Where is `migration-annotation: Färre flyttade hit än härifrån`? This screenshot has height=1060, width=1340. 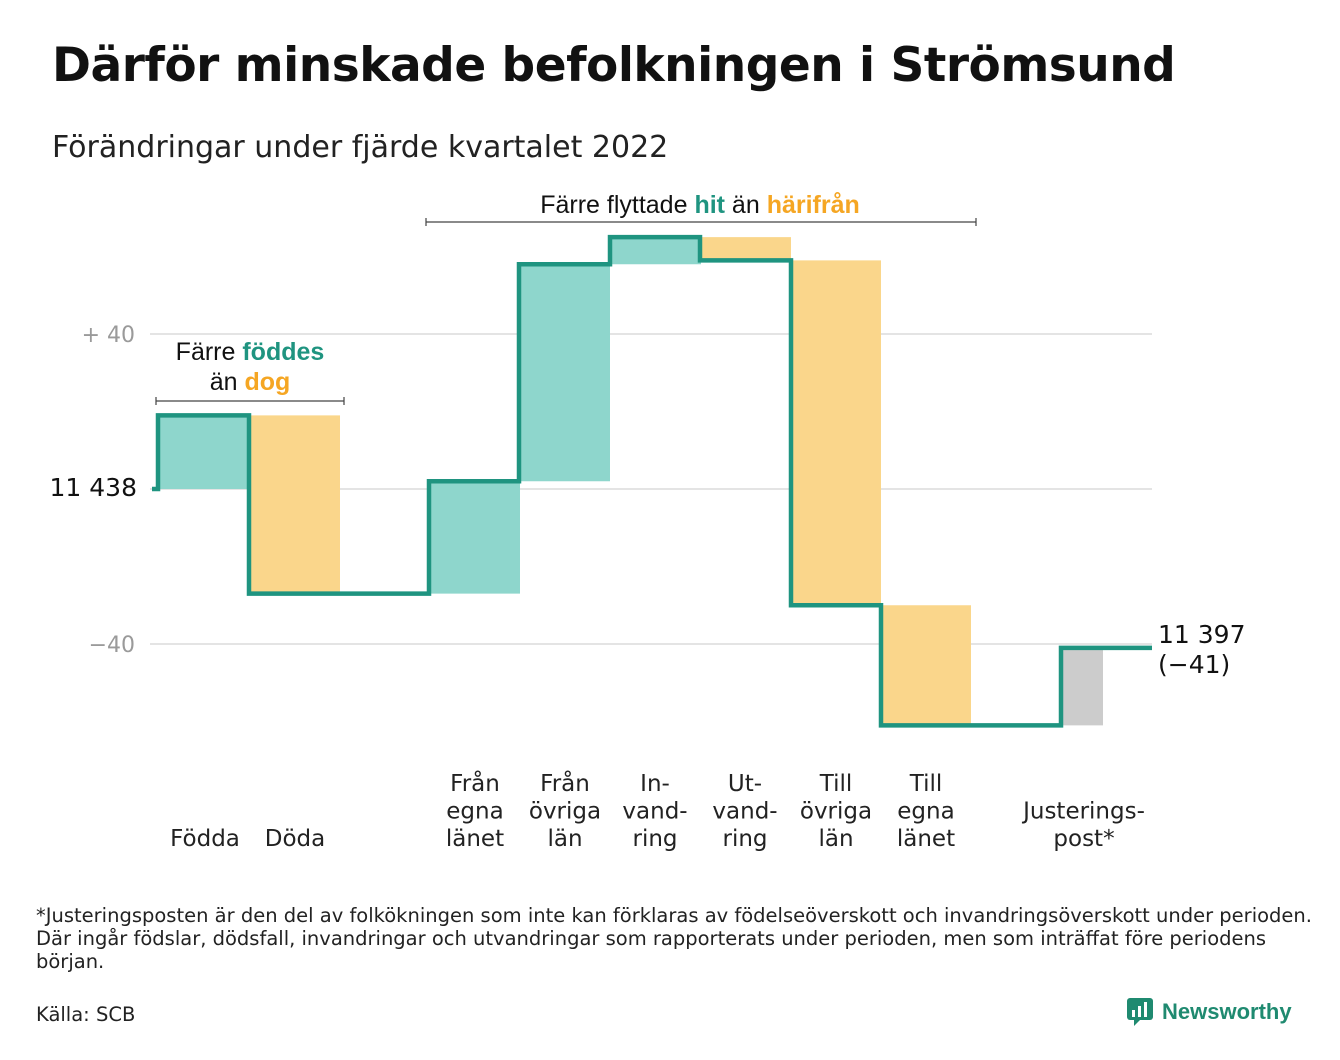
migration-annotation: Färre flyttade hit än härifrån is located at coordinates (701, 208).